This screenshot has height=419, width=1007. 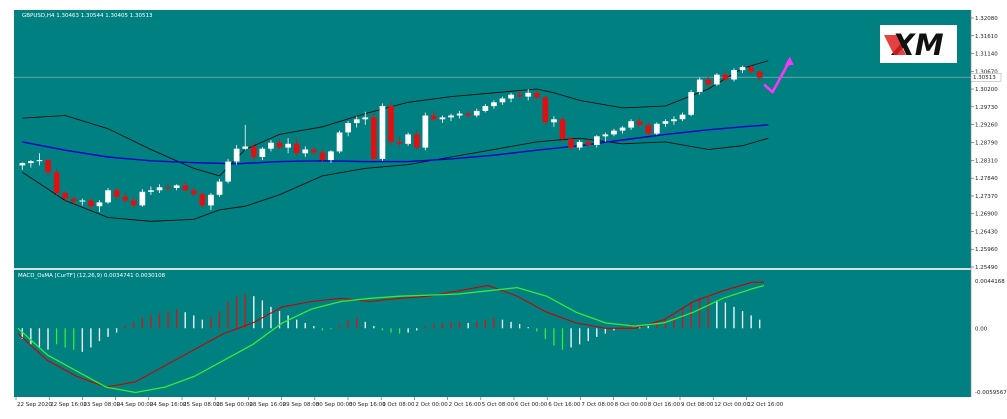 I want to click on time-tick-label: 22 Sep 2020, so click(x=34, y=405).